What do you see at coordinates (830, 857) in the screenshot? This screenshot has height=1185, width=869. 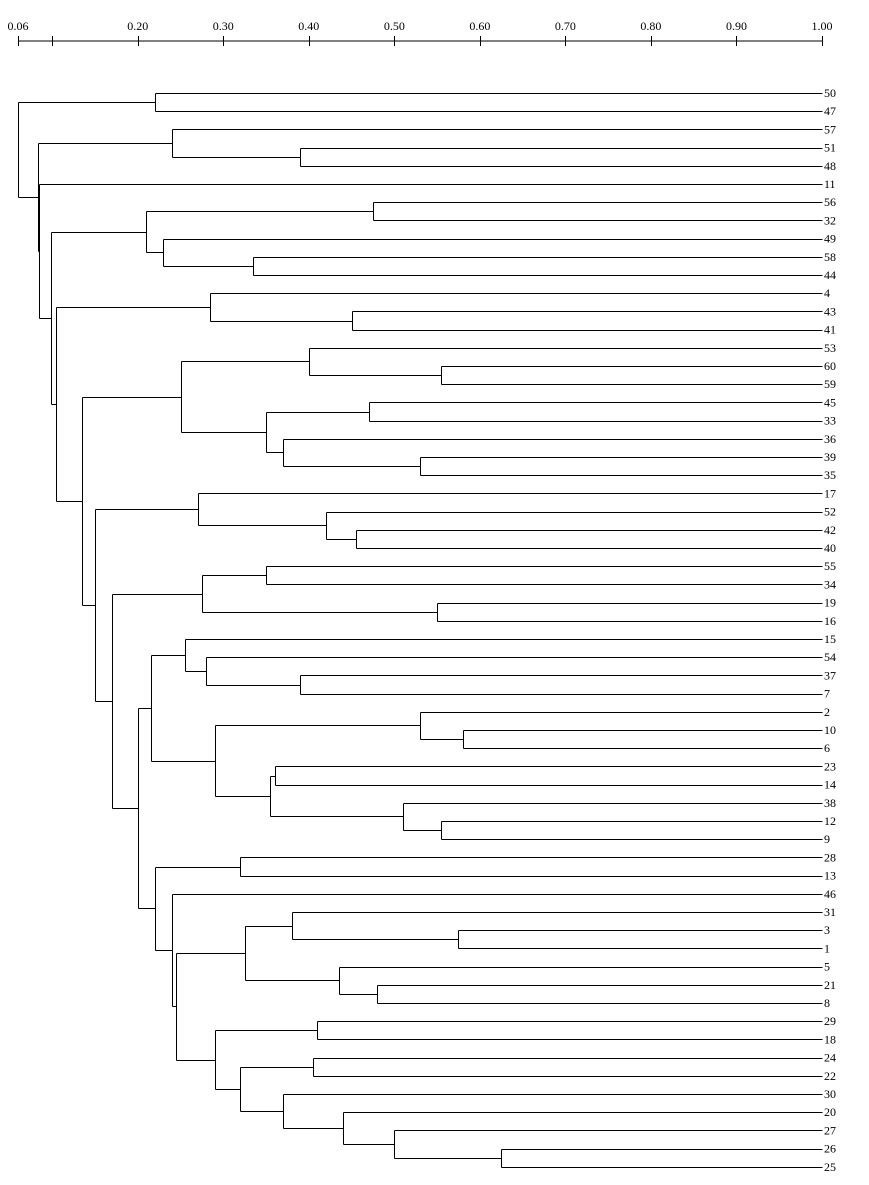 I see `leaf-label: 28` at bounding box center [830, 857].